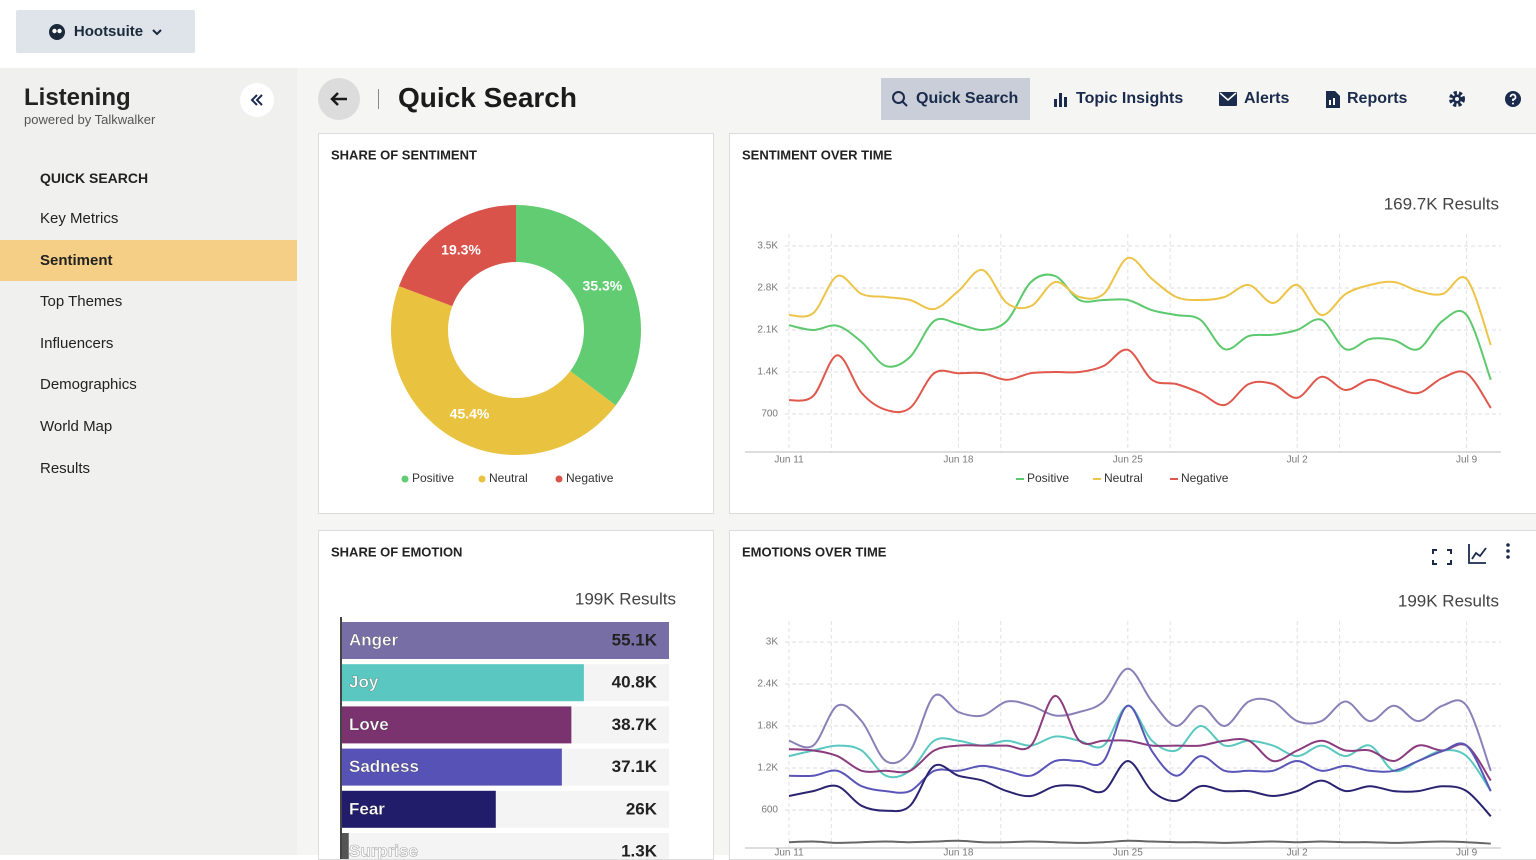  What do you see at coordinates (1477, 554) in the screenshot?
I see `chart-icon` at bounding box center [1477, 554].